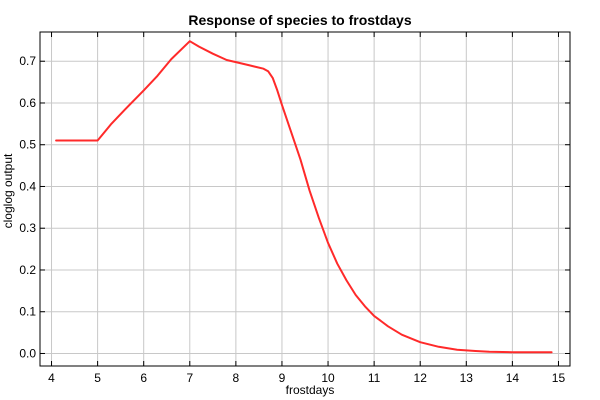 This screenshot has height=400, width=600. Describe the element at coordinates (559, 378) in the screenshot. I see `x-tick-label: 15` at that location.